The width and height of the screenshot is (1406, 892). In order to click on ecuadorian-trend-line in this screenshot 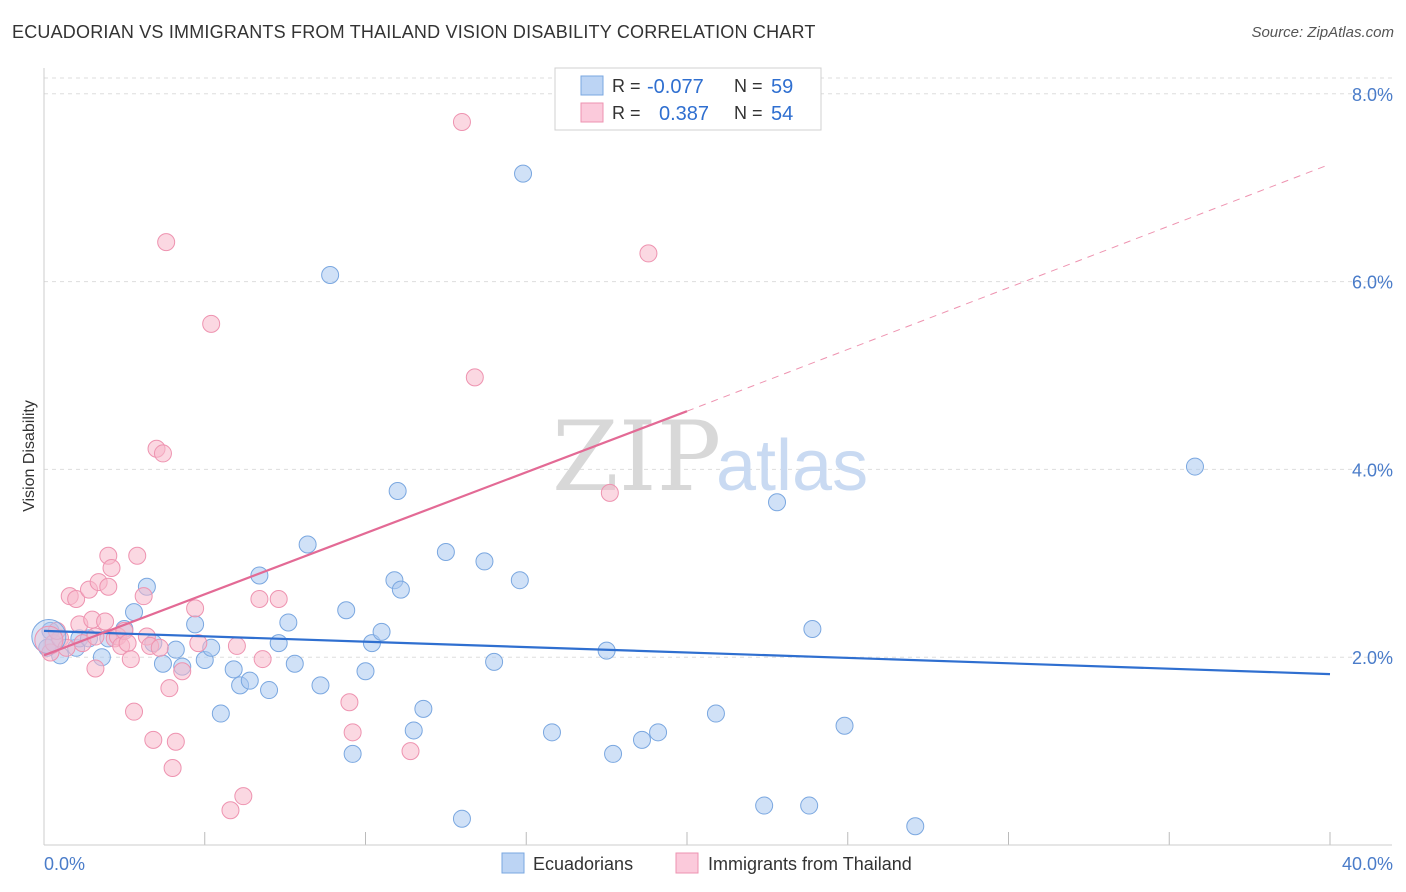, I will do `click(687, 652)`.